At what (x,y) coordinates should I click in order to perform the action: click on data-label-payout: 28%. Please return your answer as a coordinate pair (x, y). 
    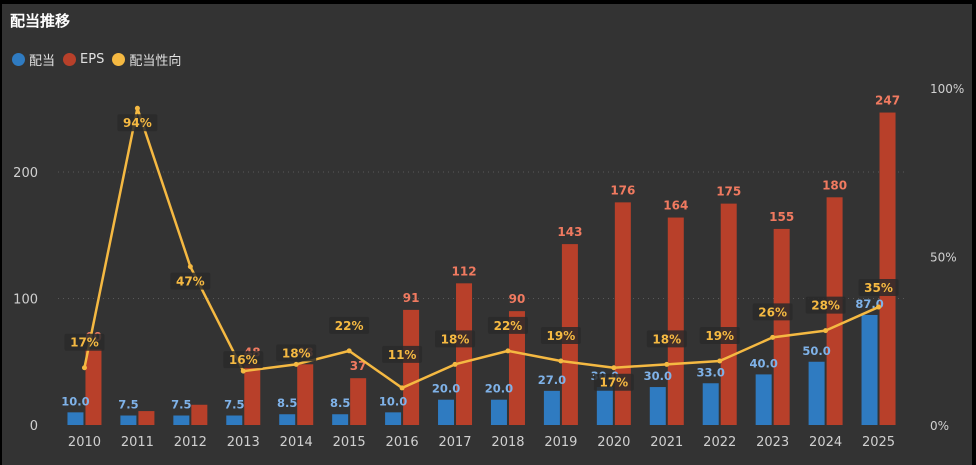
    Looking at the image, I should click on (825, 306).